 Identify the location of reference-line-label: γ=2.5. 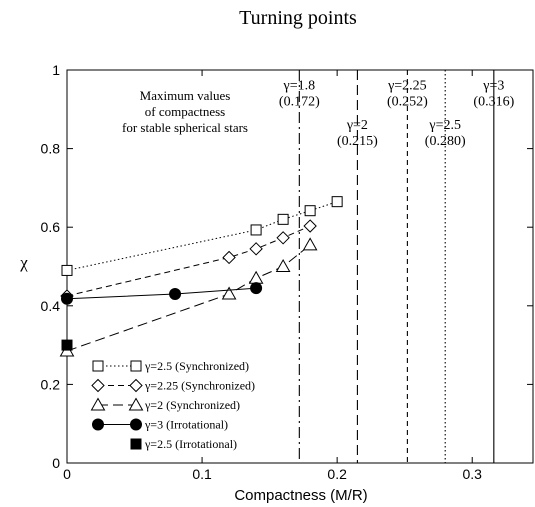
(444, 125).